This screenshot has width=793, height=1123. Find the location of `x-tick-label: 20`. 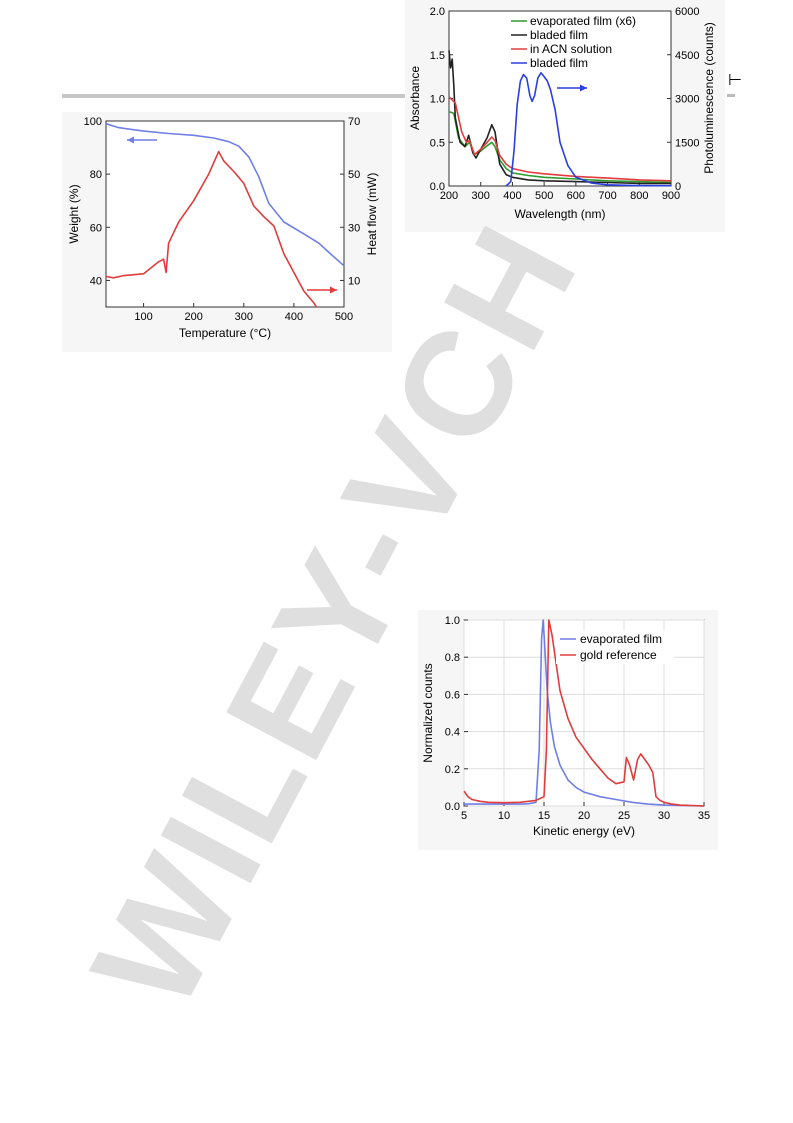

x-tick-label: 20 is located at coordinates (584, 816).